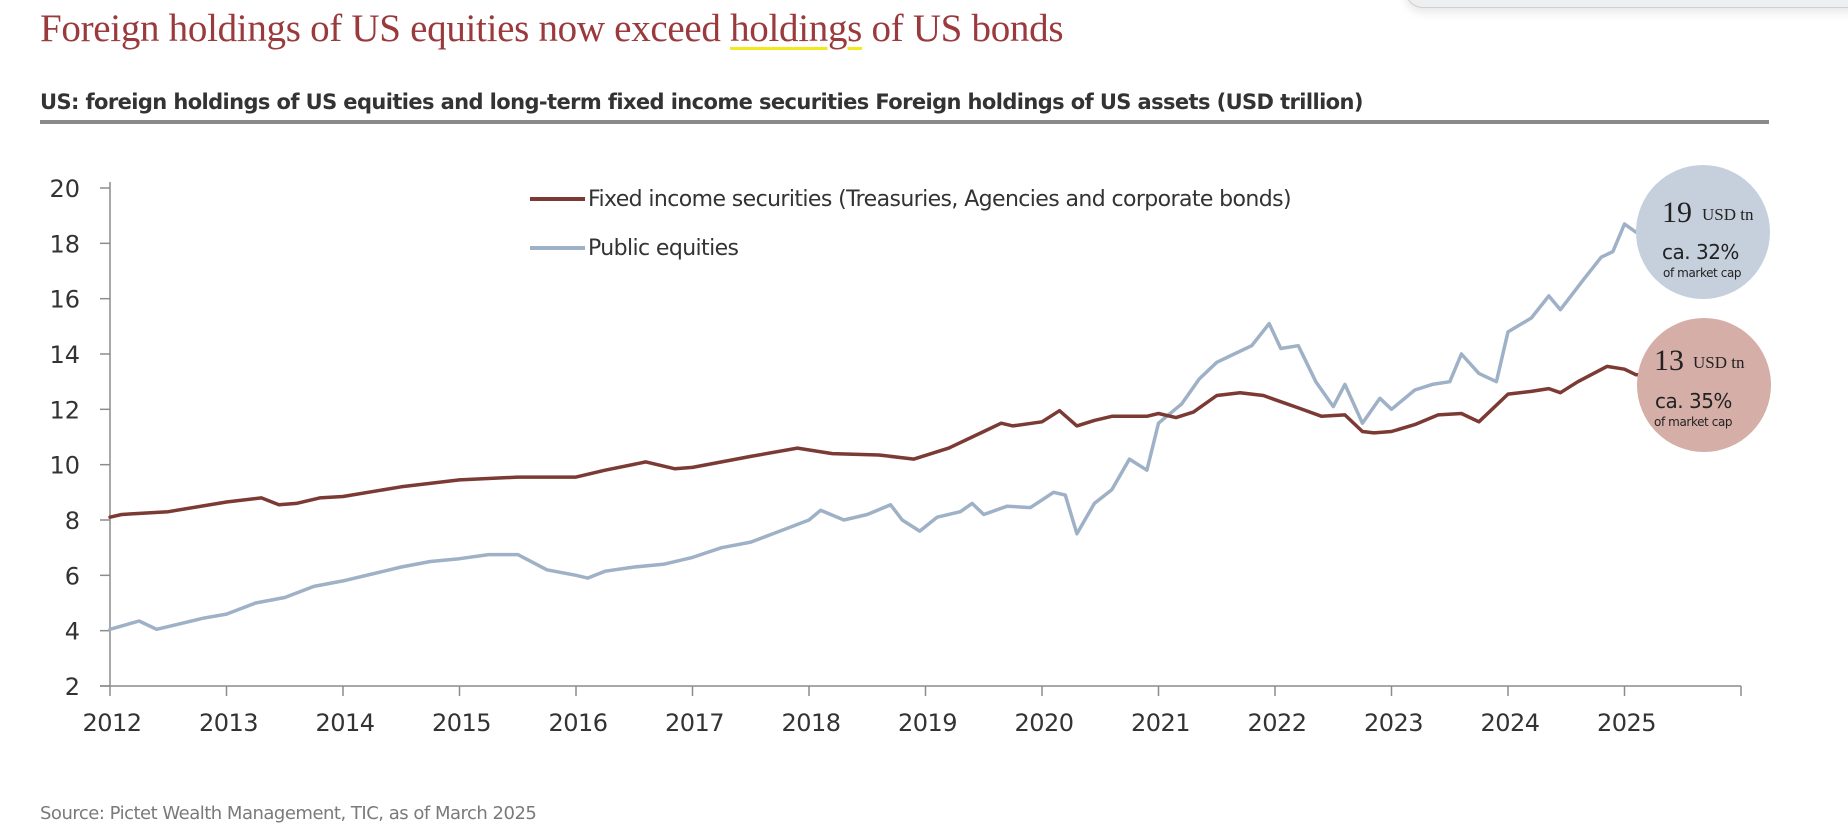 The height and width of the screenshot is (834, 1848). What do you see at coordinates (1704, 385) in the screenshot?
I see `fixed-income-badge` at bounding box center [1704, 385].